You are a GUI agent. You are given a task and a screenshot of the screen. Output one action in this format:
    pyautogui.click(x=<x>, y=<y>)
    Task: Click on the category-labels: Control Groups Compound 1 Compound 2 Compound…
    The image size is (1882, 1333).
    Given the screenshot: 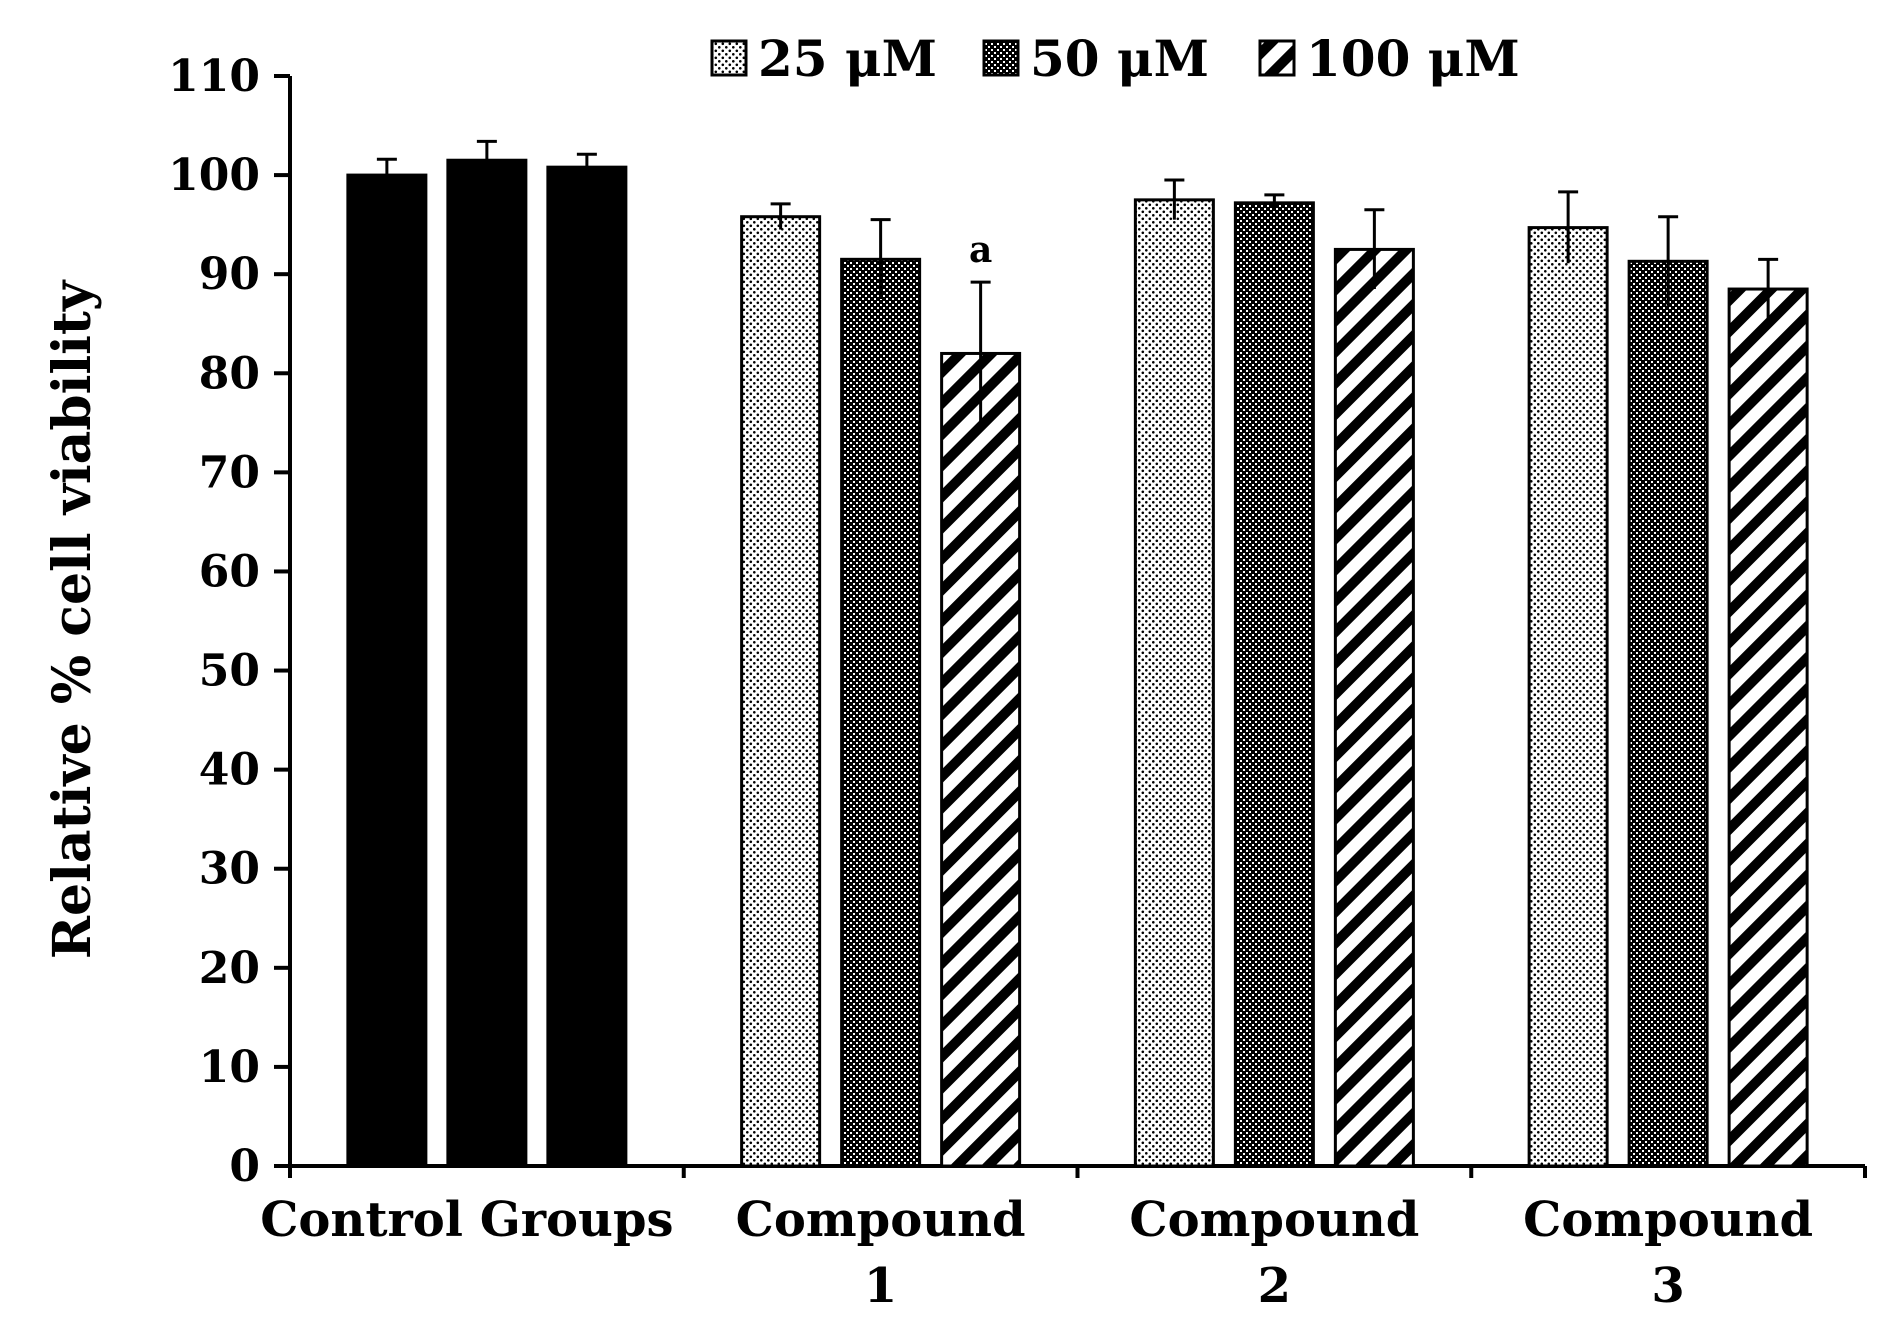 What is the action you would take?
    pyautogui.click(x=1036, y=1253)
    